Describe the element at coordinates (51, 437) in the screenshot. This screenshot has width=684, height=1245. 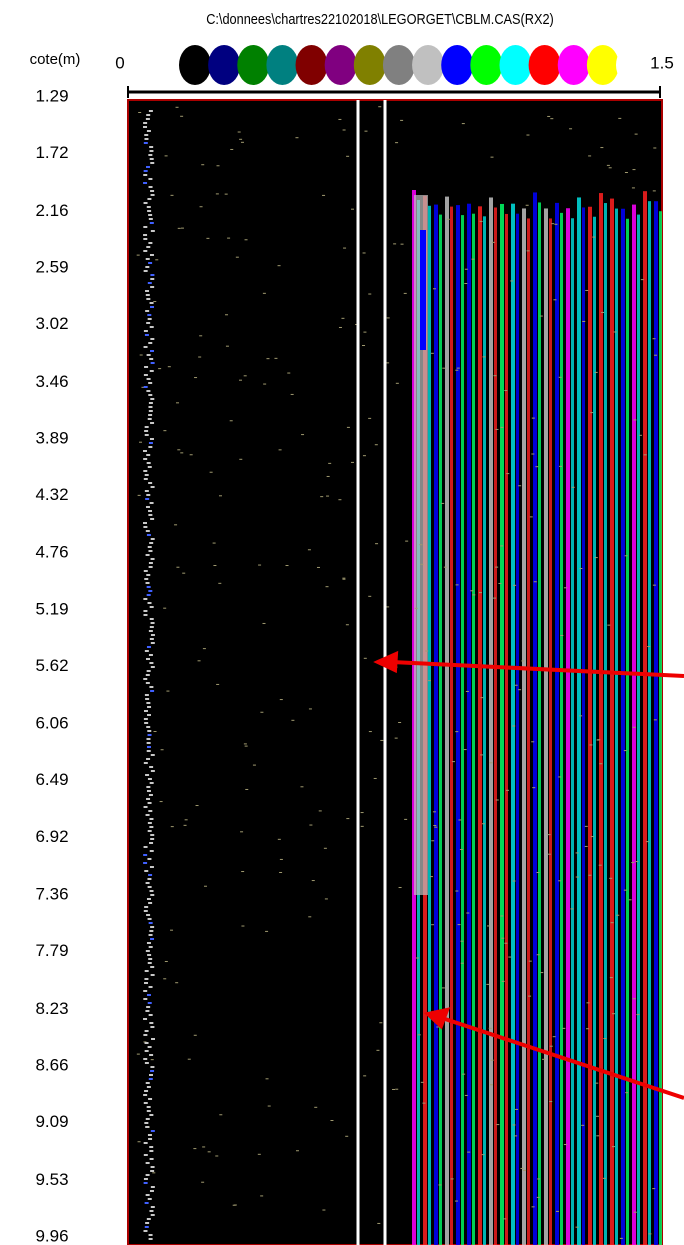
I see `y-tick-label: 3.89` at that location.